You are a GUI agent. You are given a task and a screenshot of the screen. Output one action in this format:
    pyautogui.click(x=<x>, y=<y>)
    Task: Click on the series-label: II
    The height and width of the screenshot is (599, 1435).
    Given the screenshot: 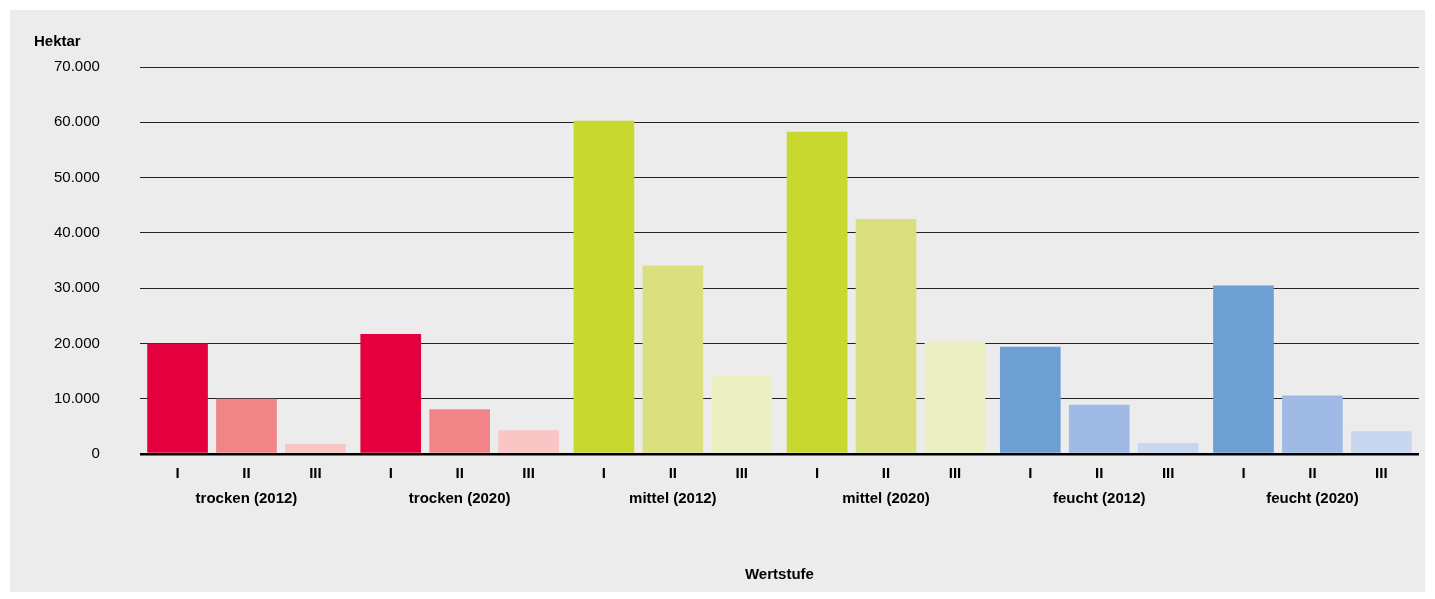 What is the action you would take?
    pyautogui.click(x=246, y=472)
    